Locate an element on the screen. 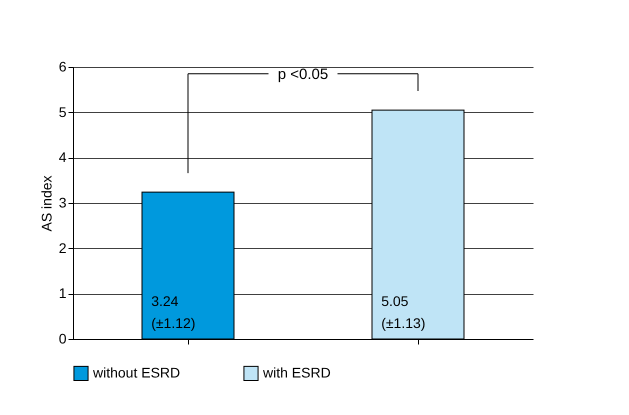  legend-label: with ESRD is located at coordinates (296, 372).